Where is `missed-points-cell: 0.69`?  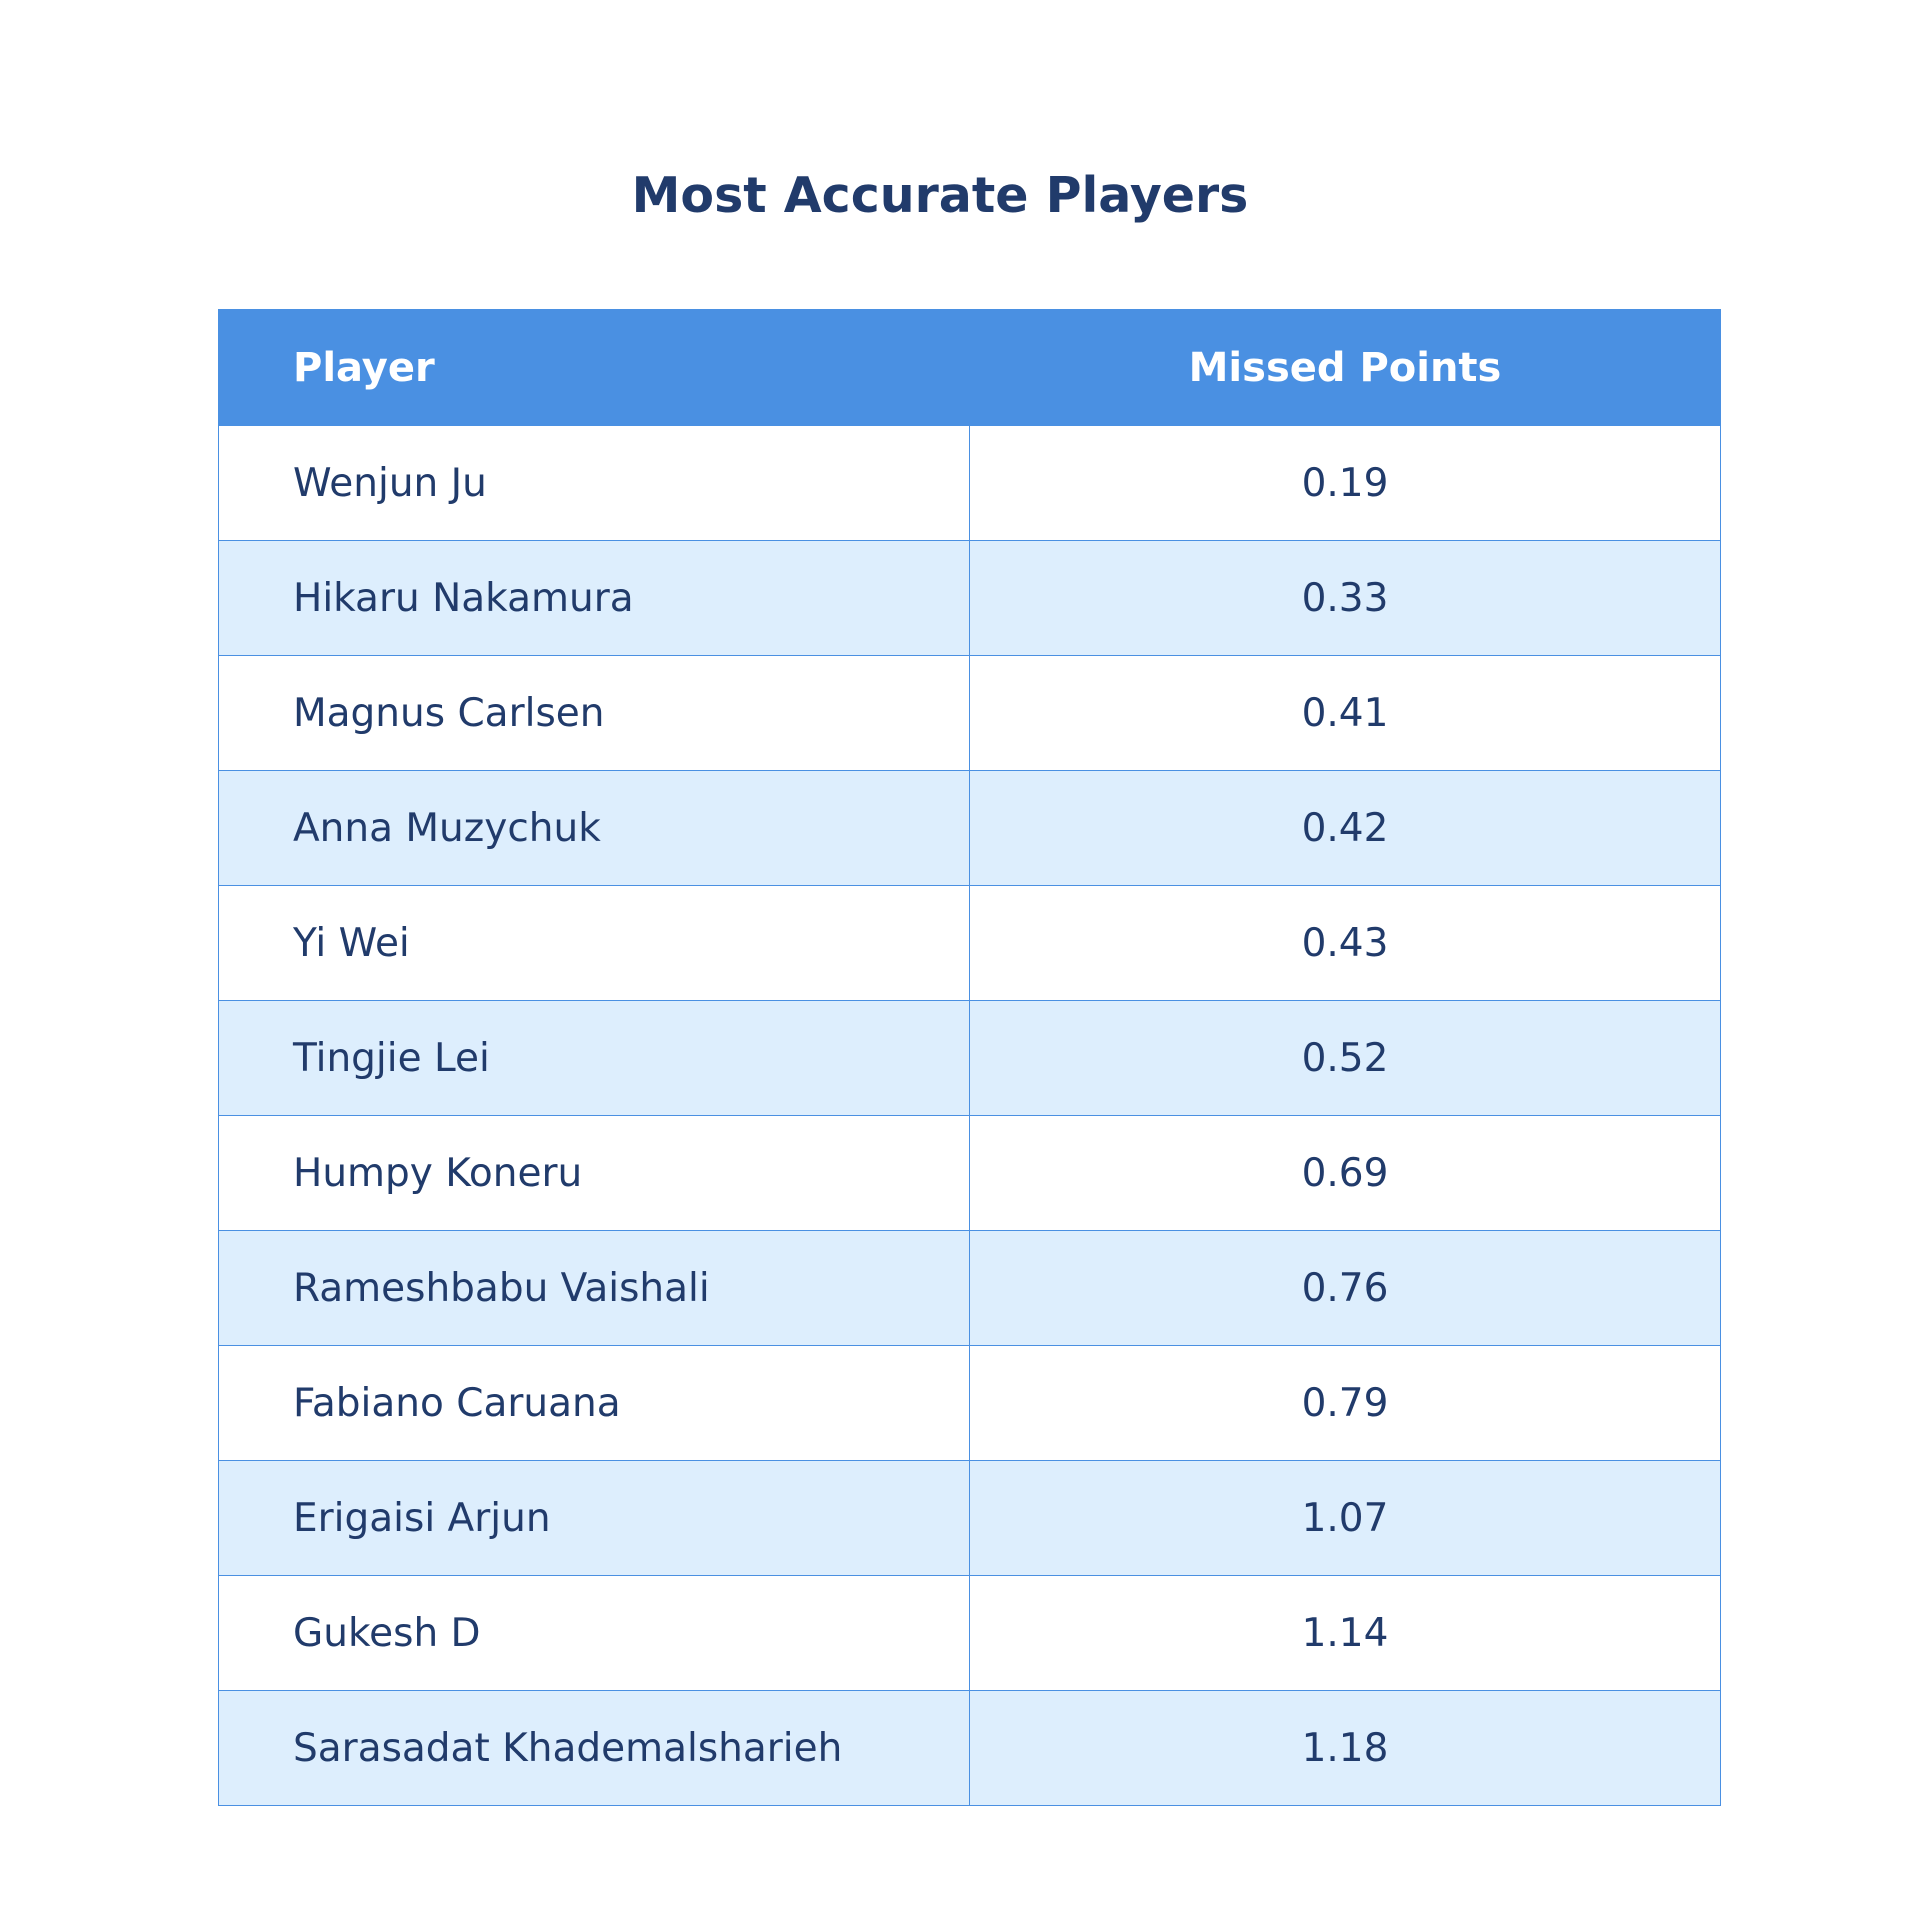 missed-points-cell: 0.69 is located at coordinates (1345, 1173).